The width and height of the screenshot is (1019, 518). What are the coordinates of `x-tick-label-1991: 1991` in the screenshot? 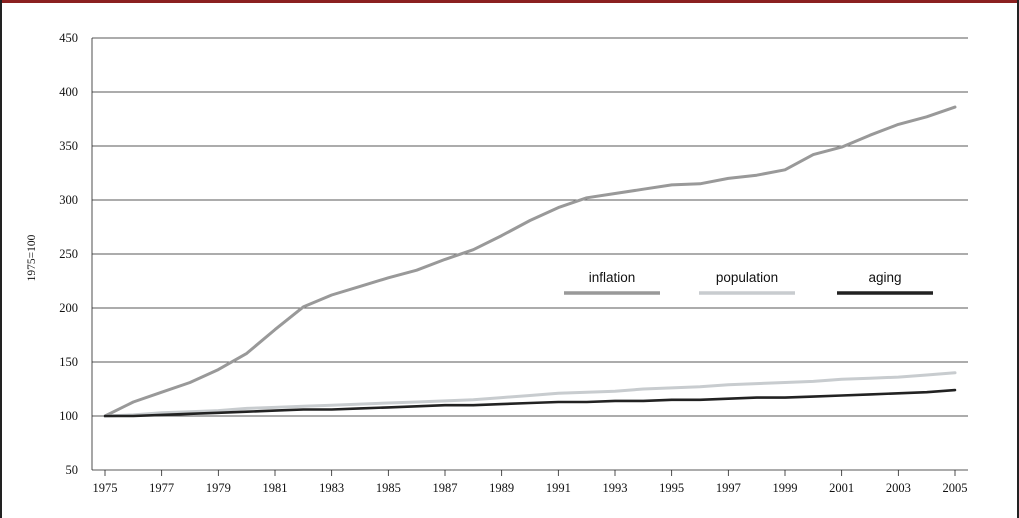 It's located at (558, 488).